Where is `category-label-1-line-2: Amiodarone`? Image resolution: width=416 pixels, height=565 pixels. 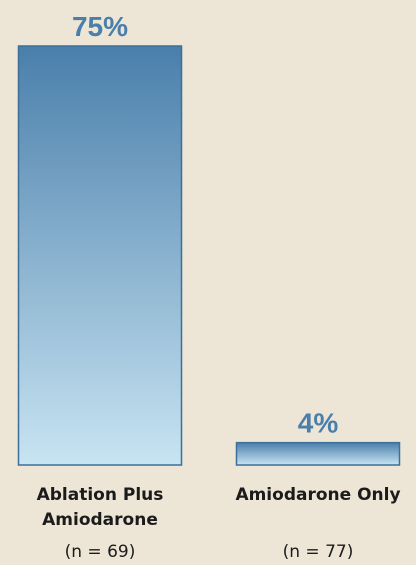 category-label-1-line-2: Amiodarone is located at coordinates (100, 520).